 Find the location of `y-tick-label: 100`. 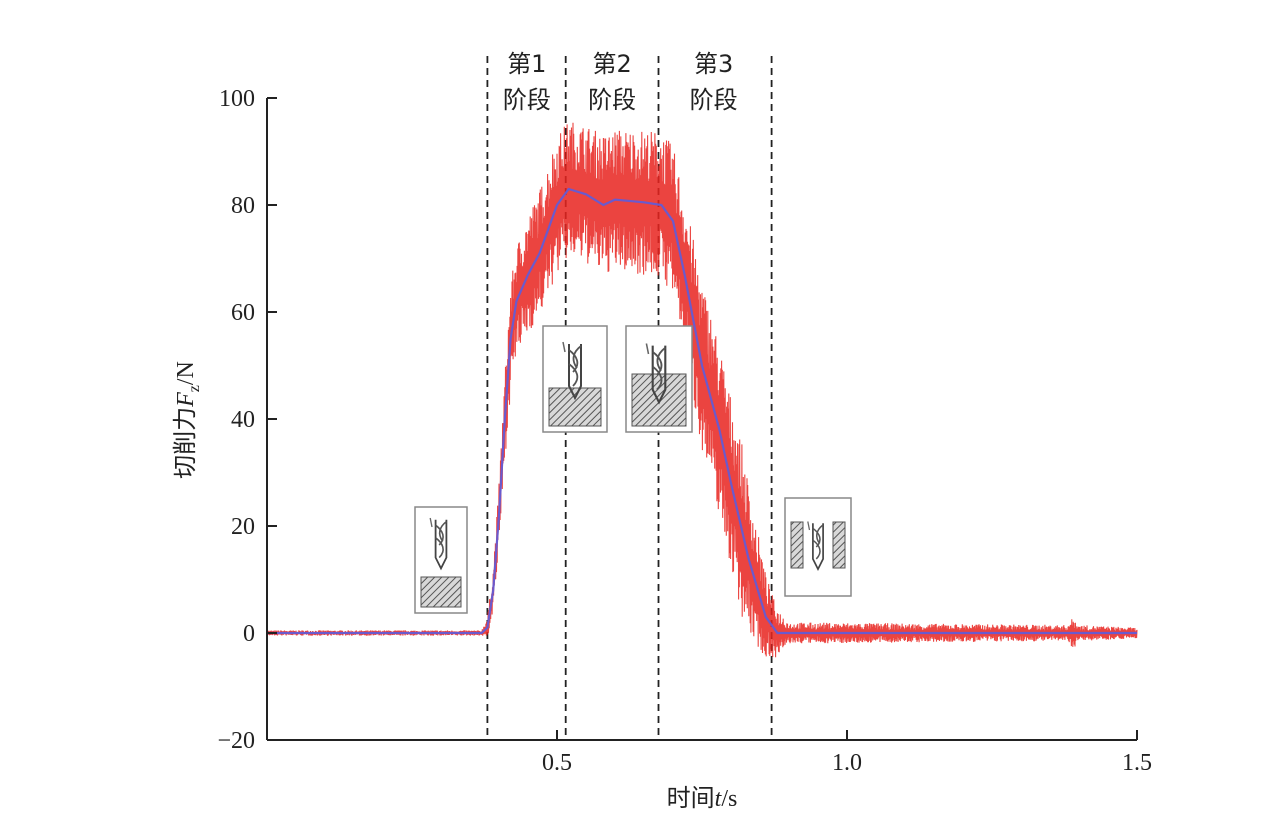

y-tick-label: 100 is located at coordinates (237, 99).